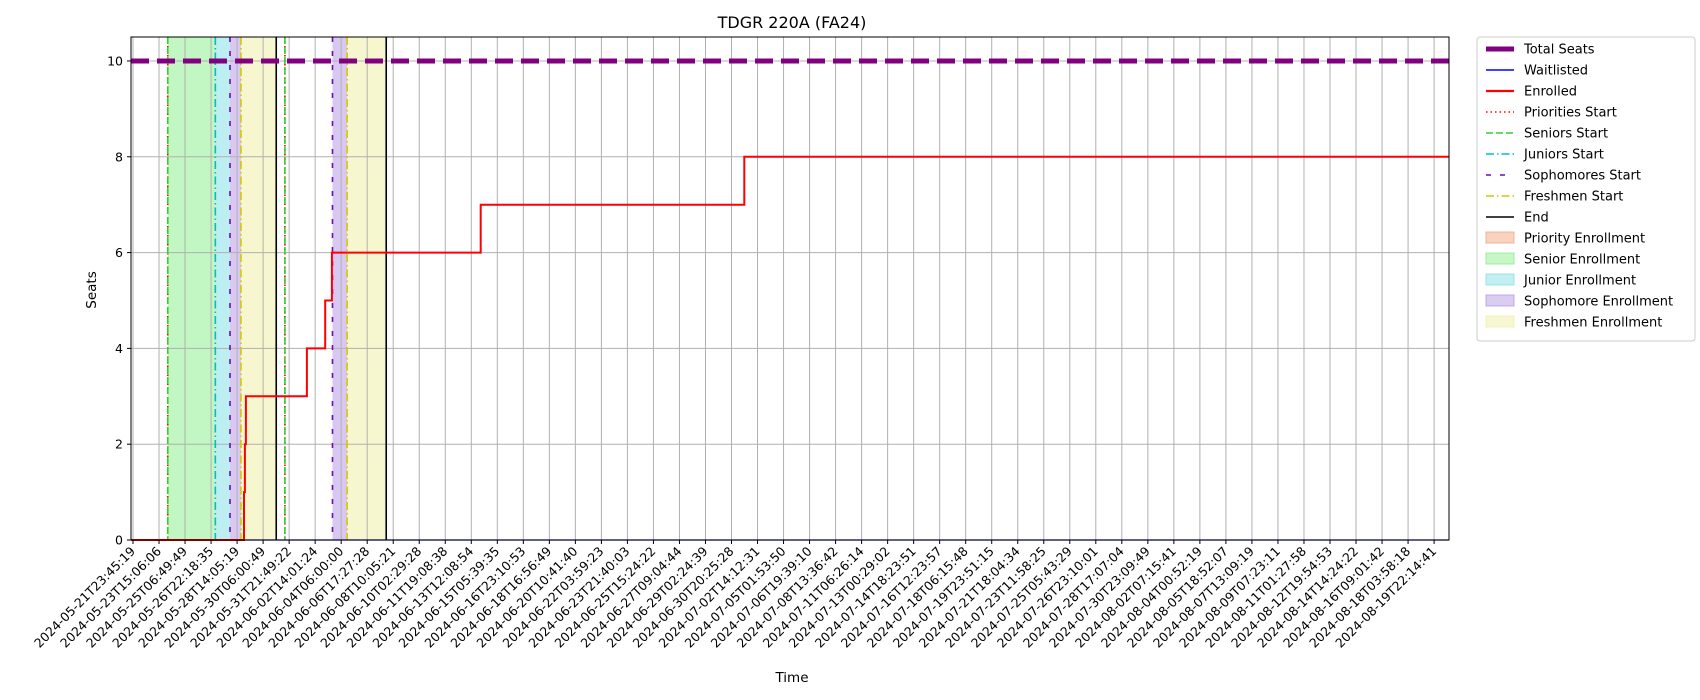 The image size is (1700, 700). What do you see at coordinates (1579, 281) in the screenshot?
I see `legend-label-junior-enrollment: Junior Enrollment` at bounding box center [1579, 281].